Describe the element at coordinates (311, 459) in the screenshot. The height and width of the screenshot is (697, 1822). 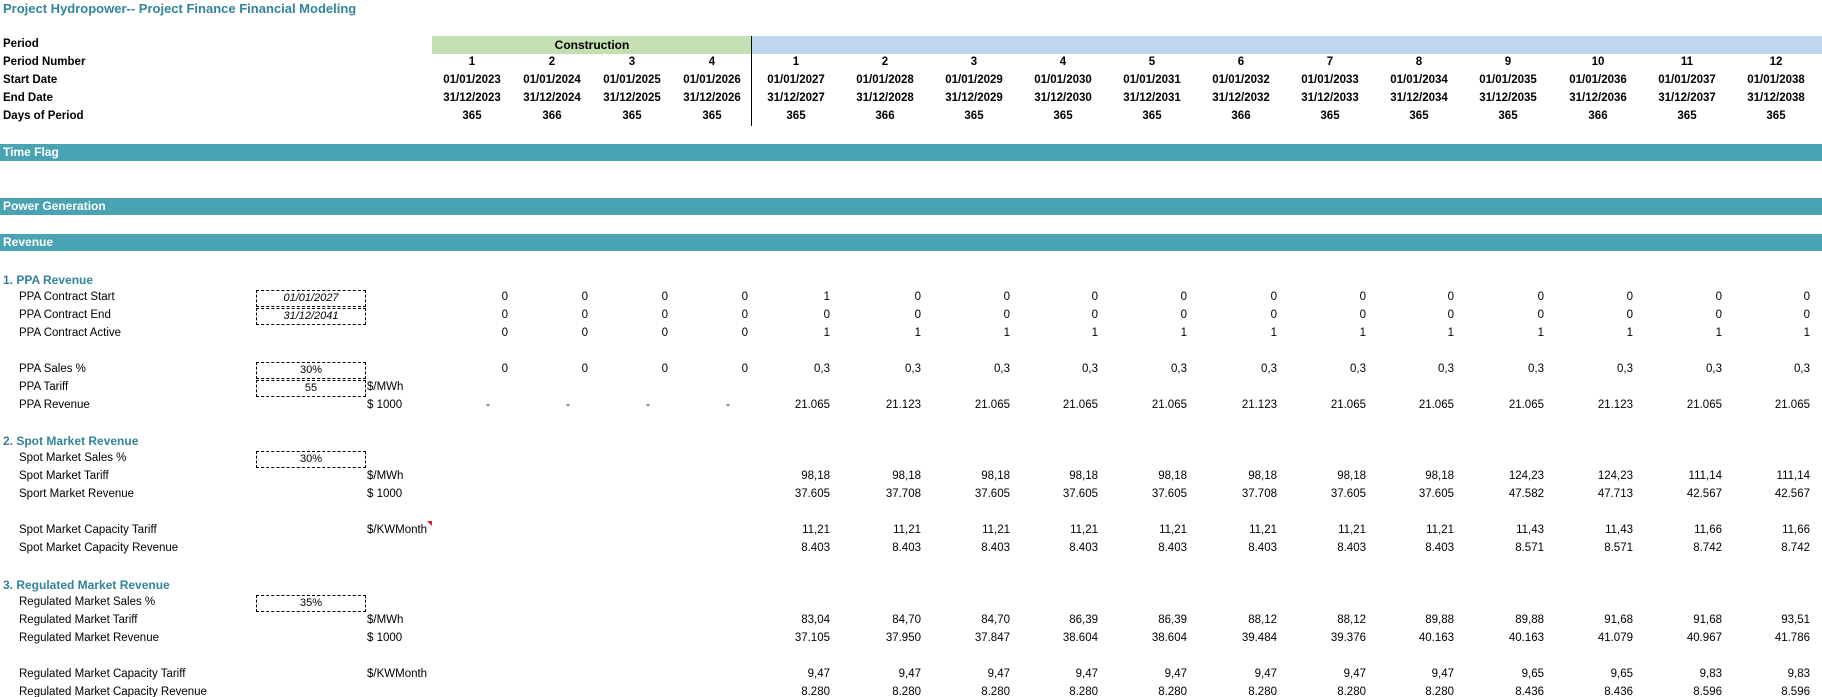
I see `spot-sales-pct-input: 30%` at that location.